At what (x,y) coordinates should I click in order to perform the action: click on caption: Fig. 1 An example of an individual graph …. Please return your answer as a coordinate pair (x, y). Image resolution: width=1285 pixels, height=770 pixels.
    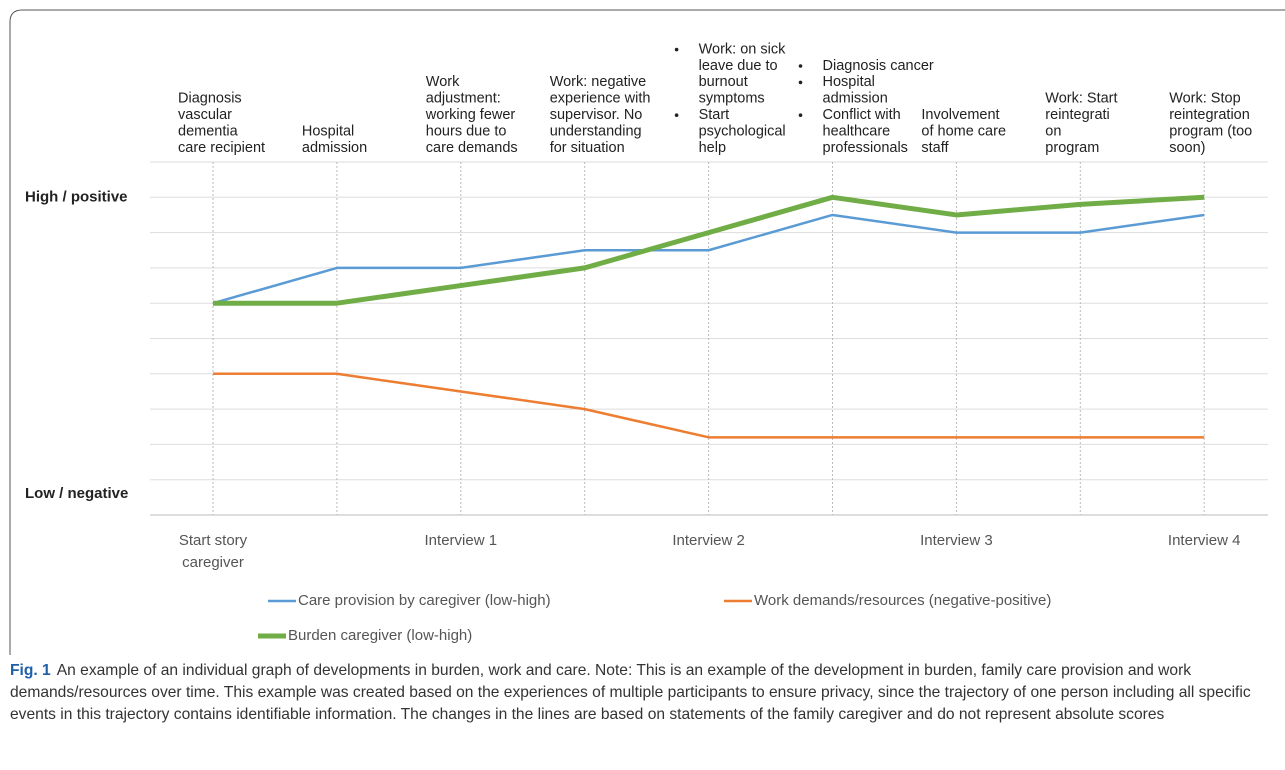
    Looking at the image, I should click on (644, 693).